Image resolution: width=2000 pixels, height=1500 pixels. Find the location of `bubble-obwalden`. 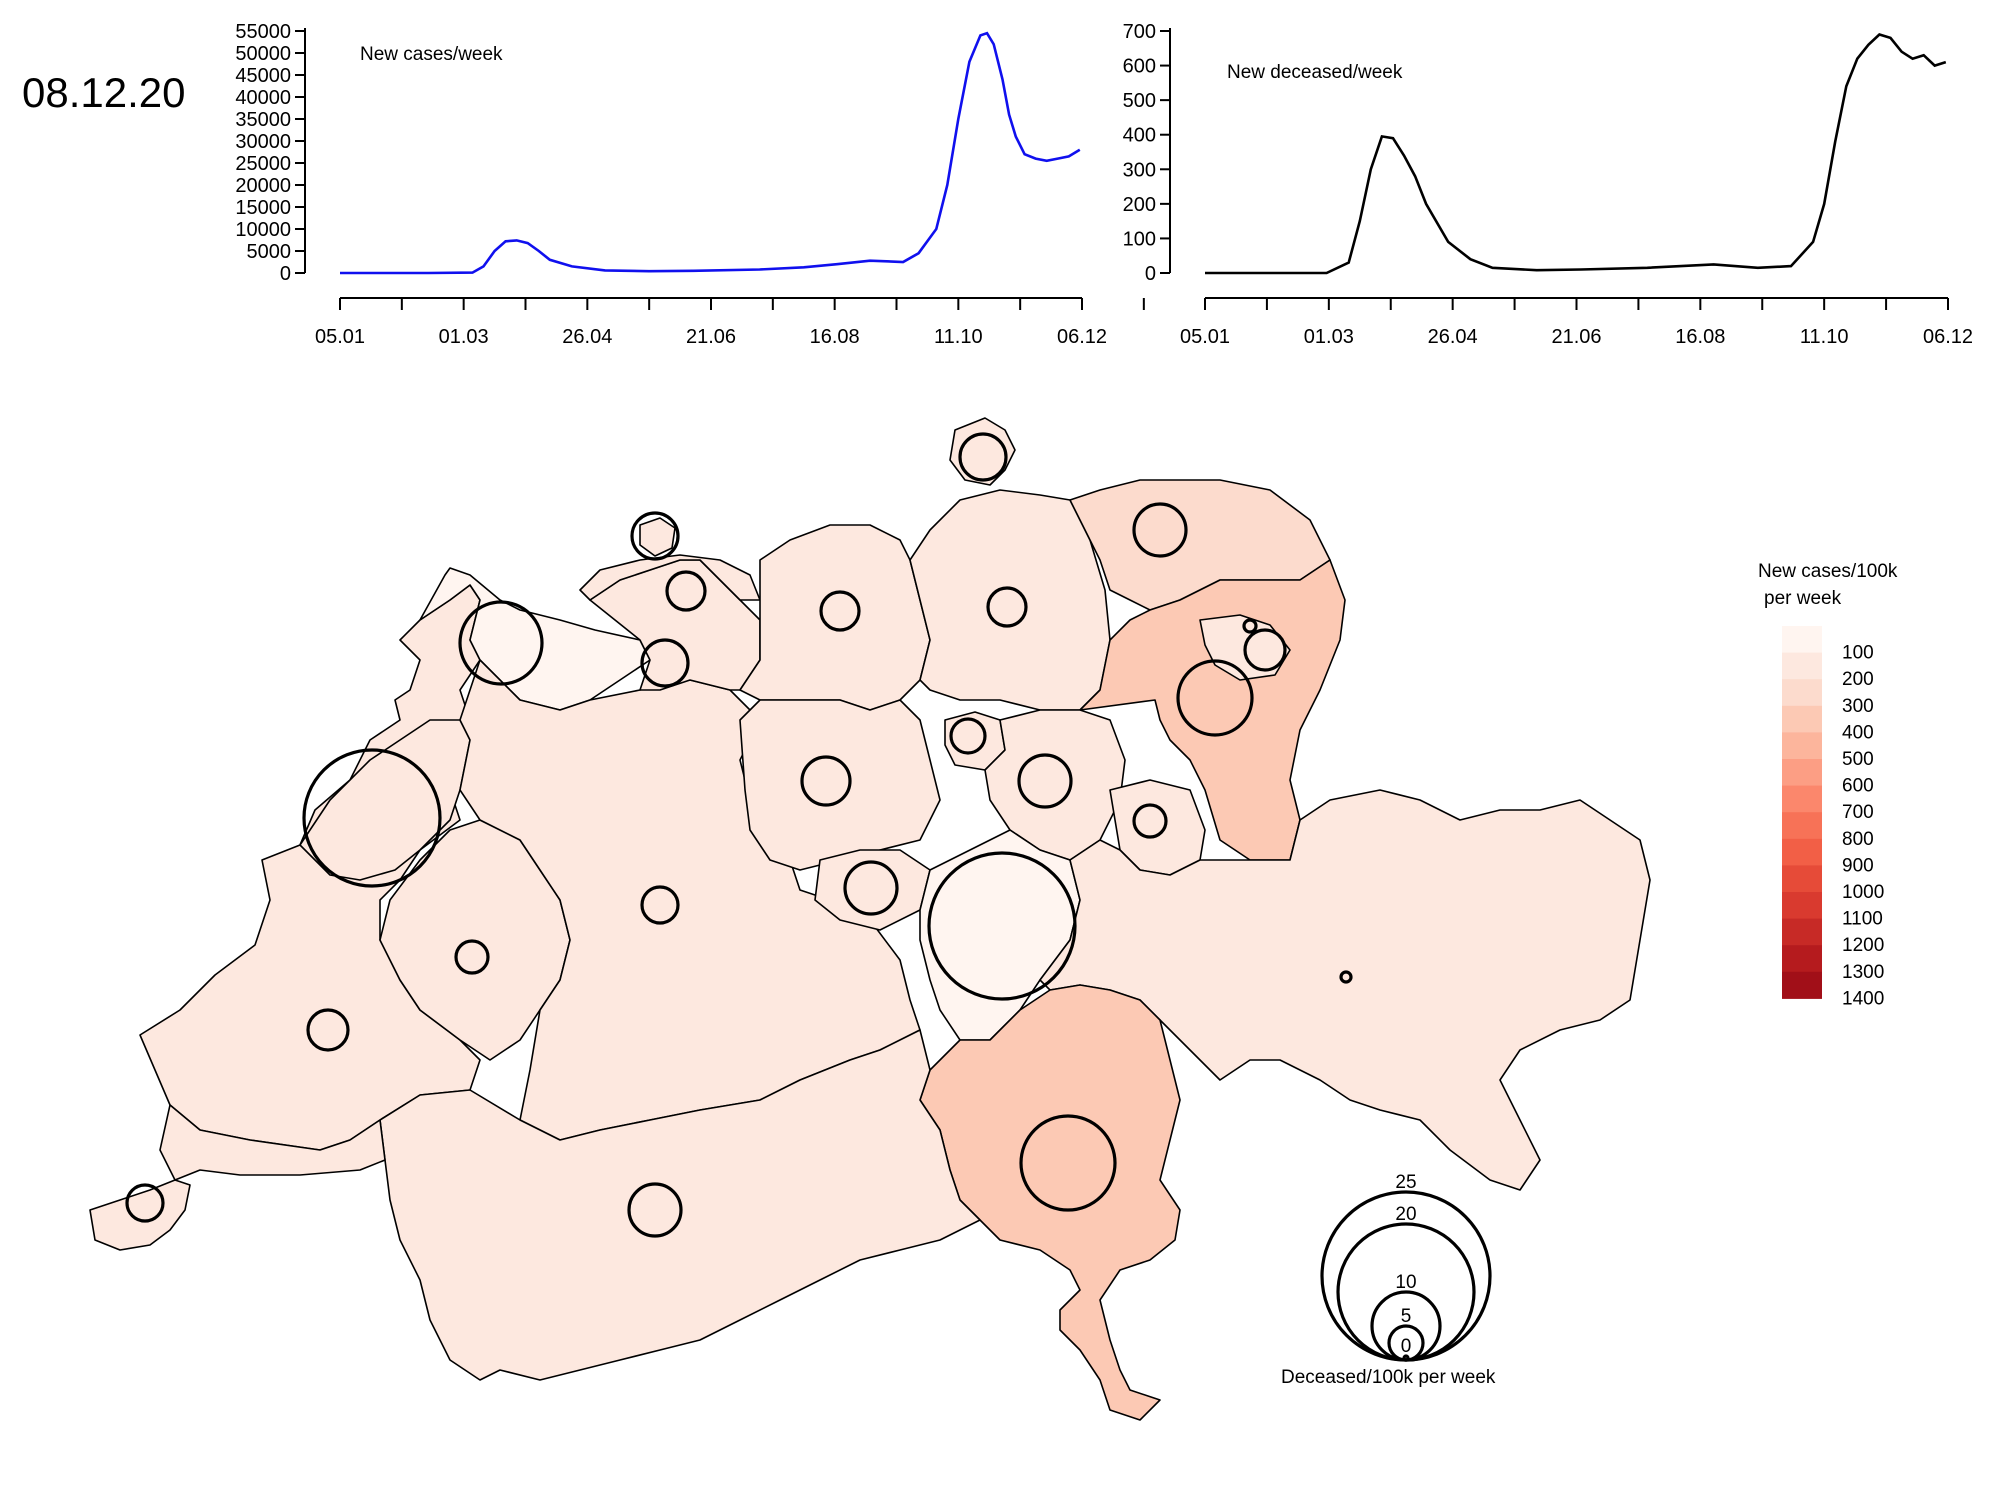

bubble-obwalden is located at coordinates (871, 888).